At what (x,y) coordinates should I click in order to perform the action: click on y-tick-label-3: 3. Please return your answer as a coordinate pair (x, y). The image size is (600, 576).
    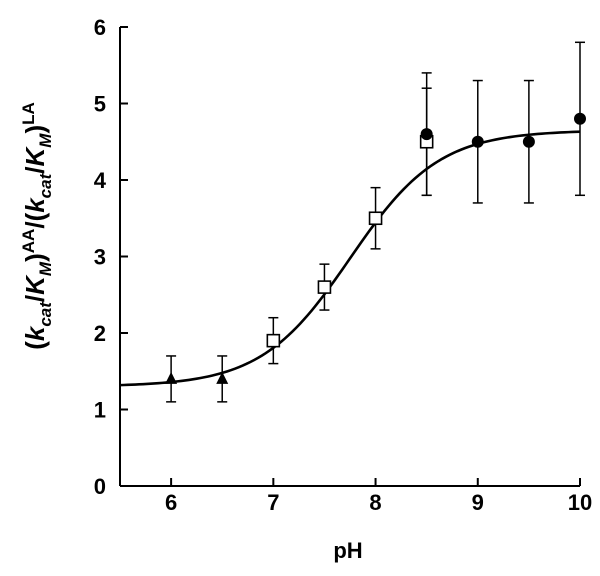
    Looking at the image, I should click on (100, 257).